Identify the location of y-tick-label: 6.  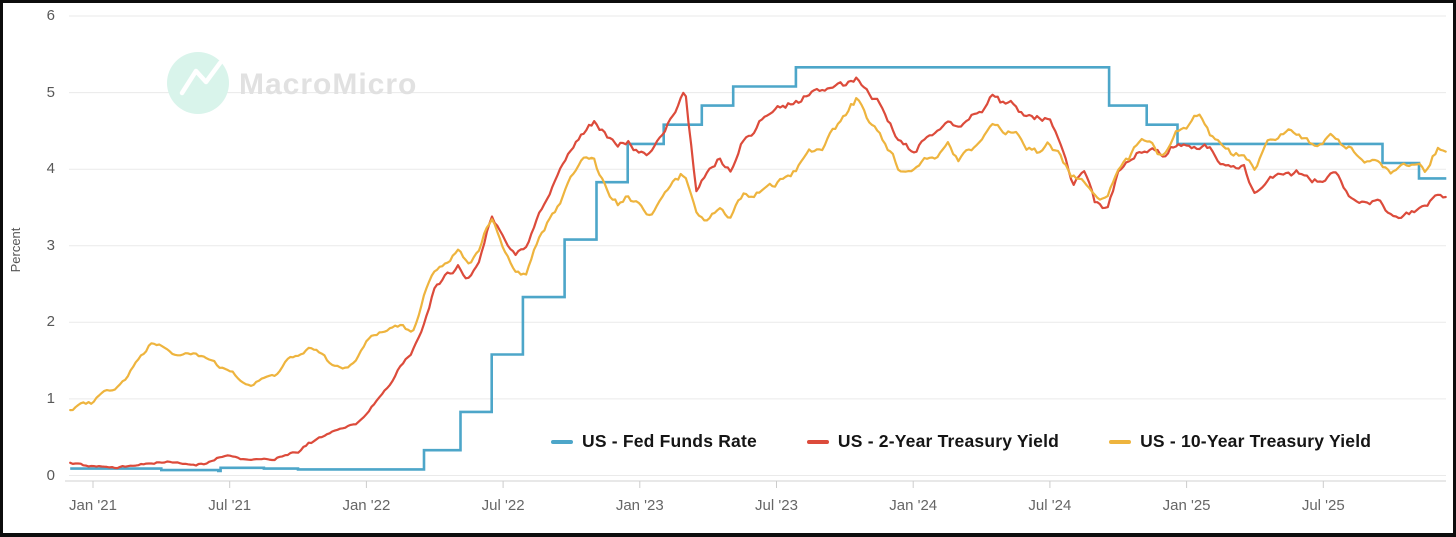
(50, 15).